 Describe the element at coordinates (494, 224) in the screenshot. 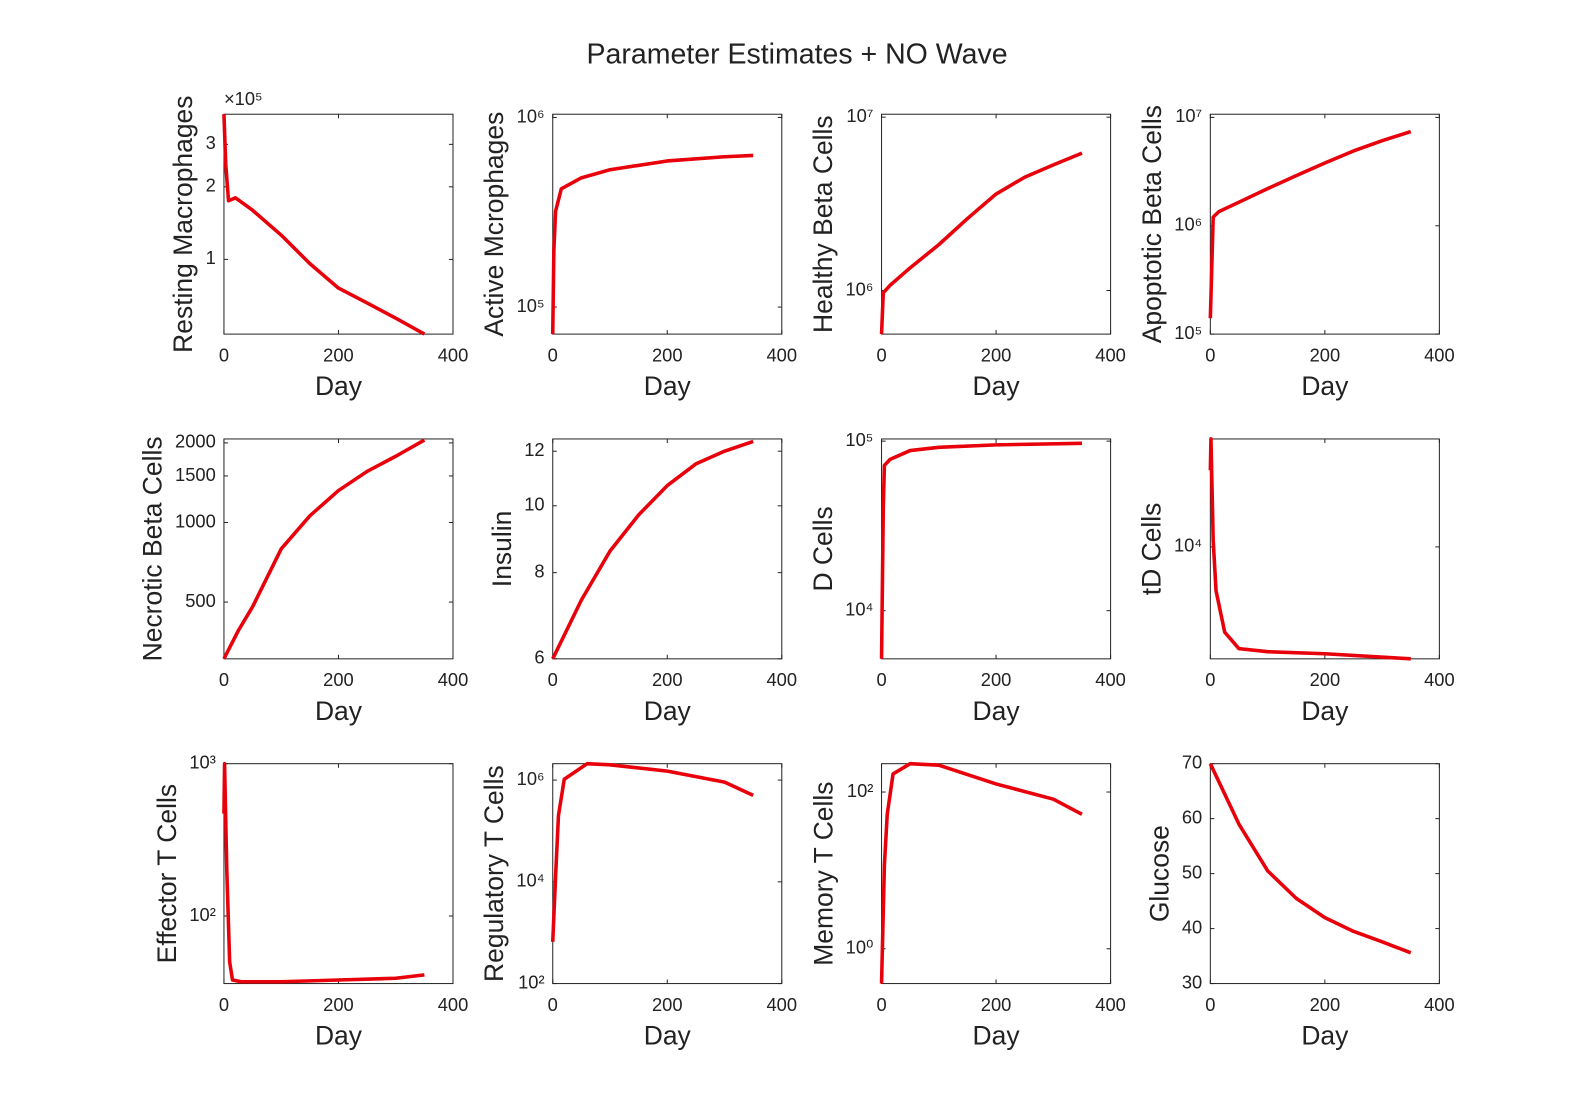

I see `y-axis-label: Active Mcrophages` at that location.